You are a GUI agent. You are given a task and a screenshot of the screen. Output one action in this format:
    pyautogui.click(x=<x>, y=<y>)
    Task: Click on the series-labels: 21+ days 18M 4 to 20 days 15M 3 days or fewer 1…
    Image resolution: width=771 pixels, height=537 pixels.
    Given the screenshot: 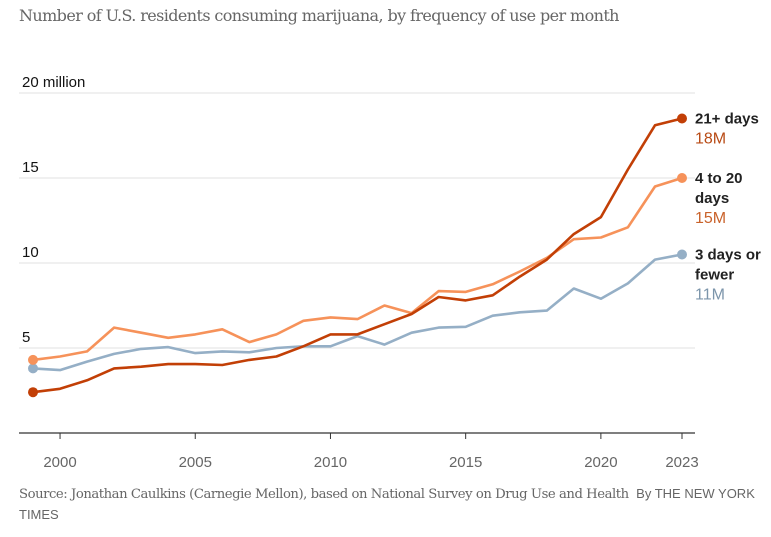 What is the action you would take?
    pyautogui.click(x=728, y=207)
    